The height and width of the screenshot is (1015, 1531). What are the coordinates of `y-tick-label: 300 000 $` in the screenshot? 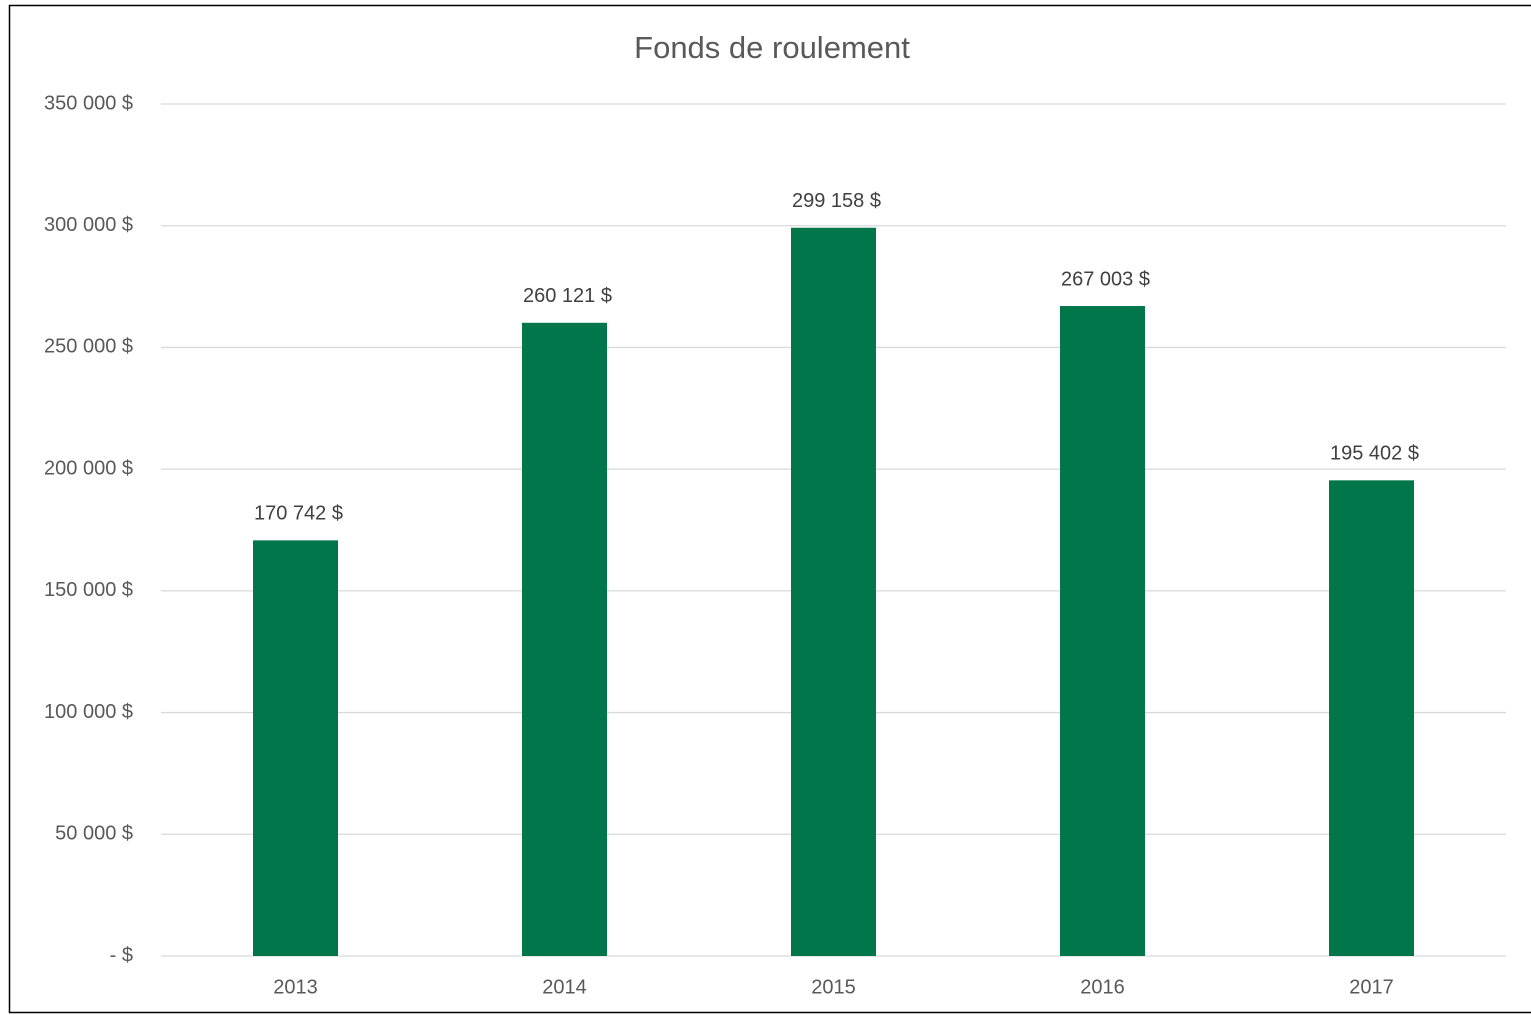 It's located at (88, 225).